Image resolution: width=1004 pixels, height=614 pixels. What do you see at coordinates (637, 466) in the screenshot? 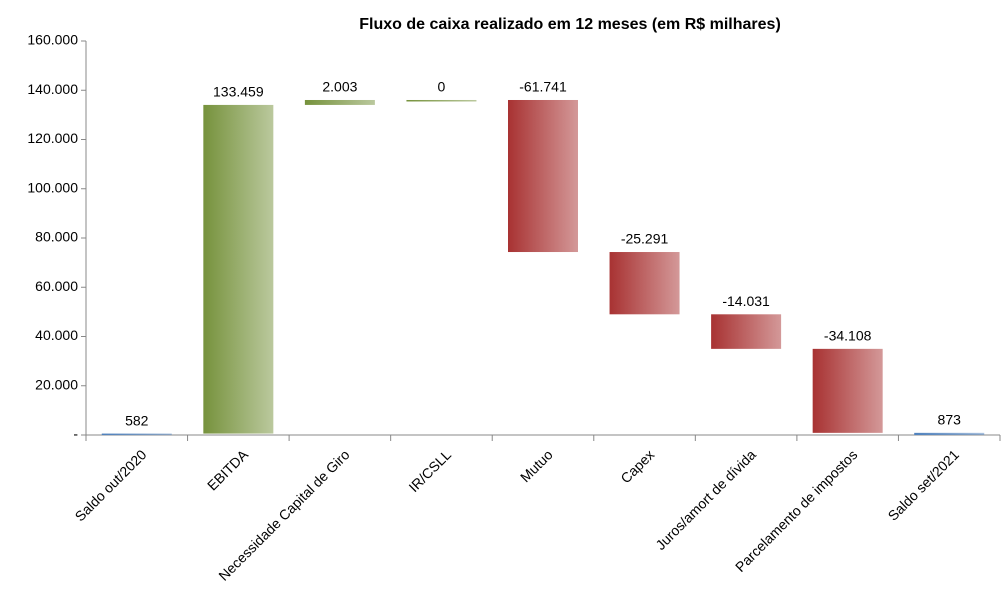
I see `x-tick-label: Capex` at bounding box center [637, 466].